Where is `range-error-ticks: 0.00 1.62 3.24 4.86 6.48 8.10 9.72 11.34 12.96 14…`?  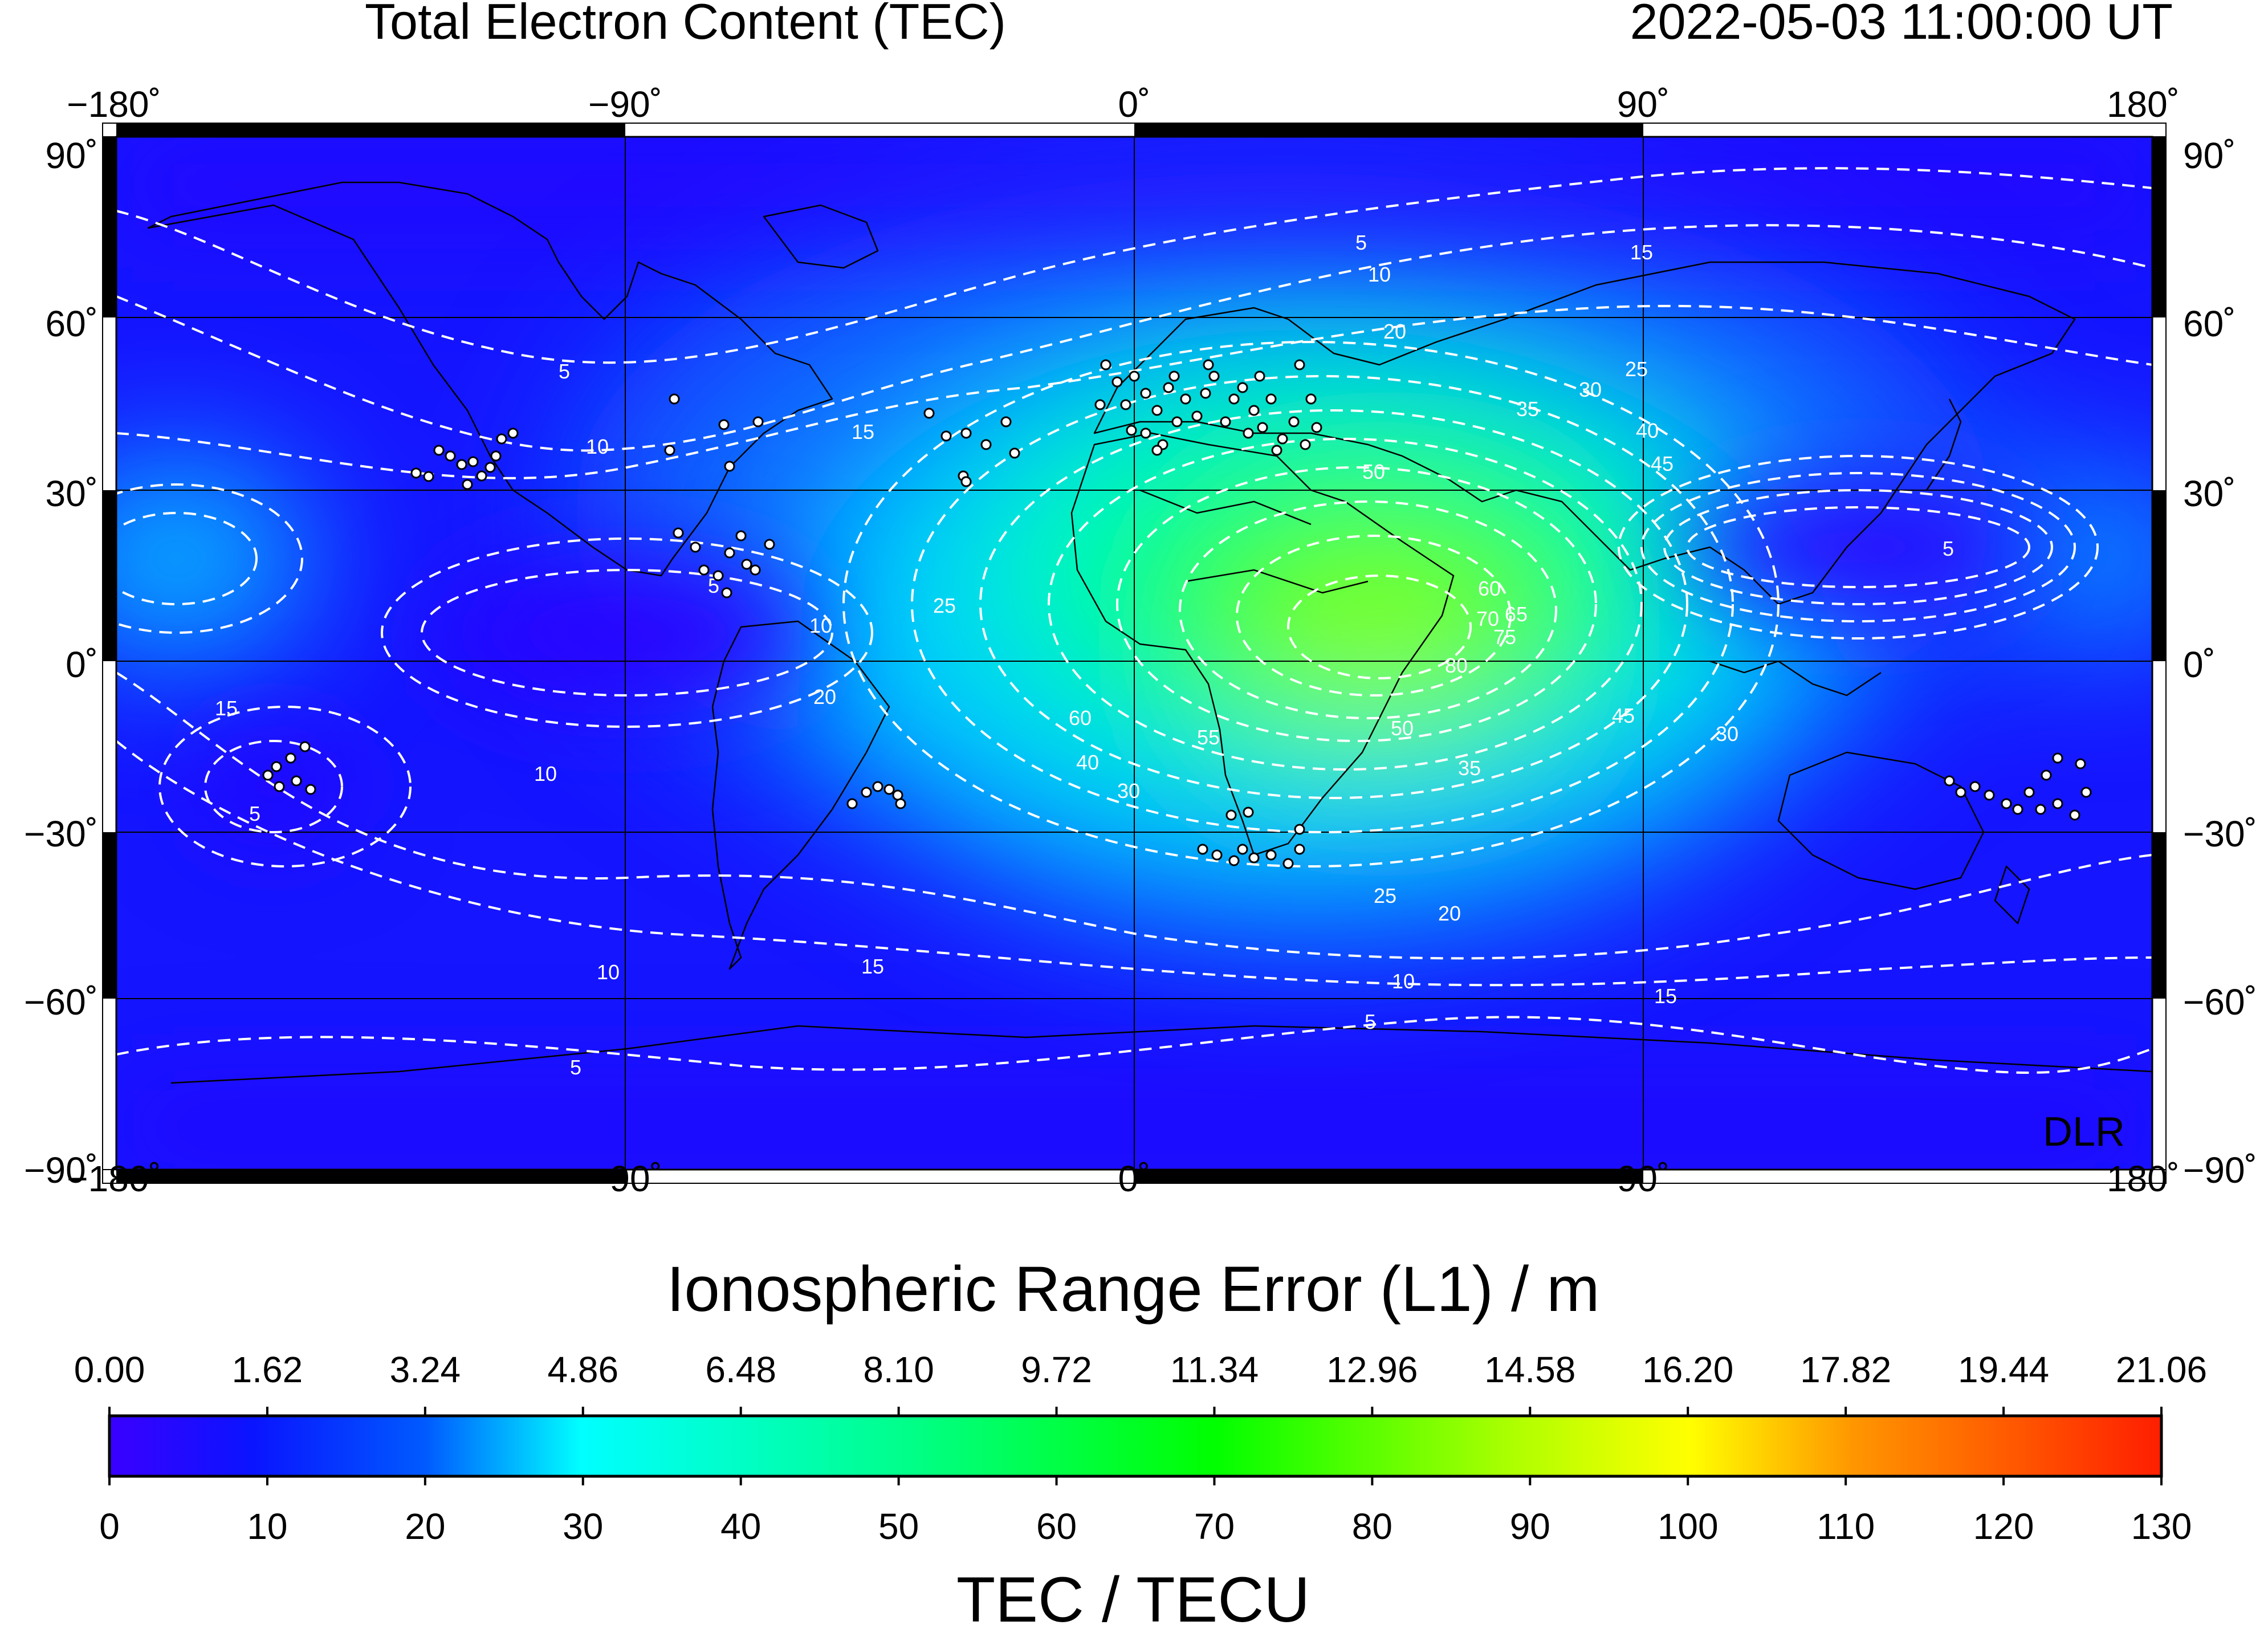 range-error-ticks: 0.00 1.62 3.24 4.86 6.48 8.10 9.72 11.34 12.96 14… is located at coordinates (1140, 1383).